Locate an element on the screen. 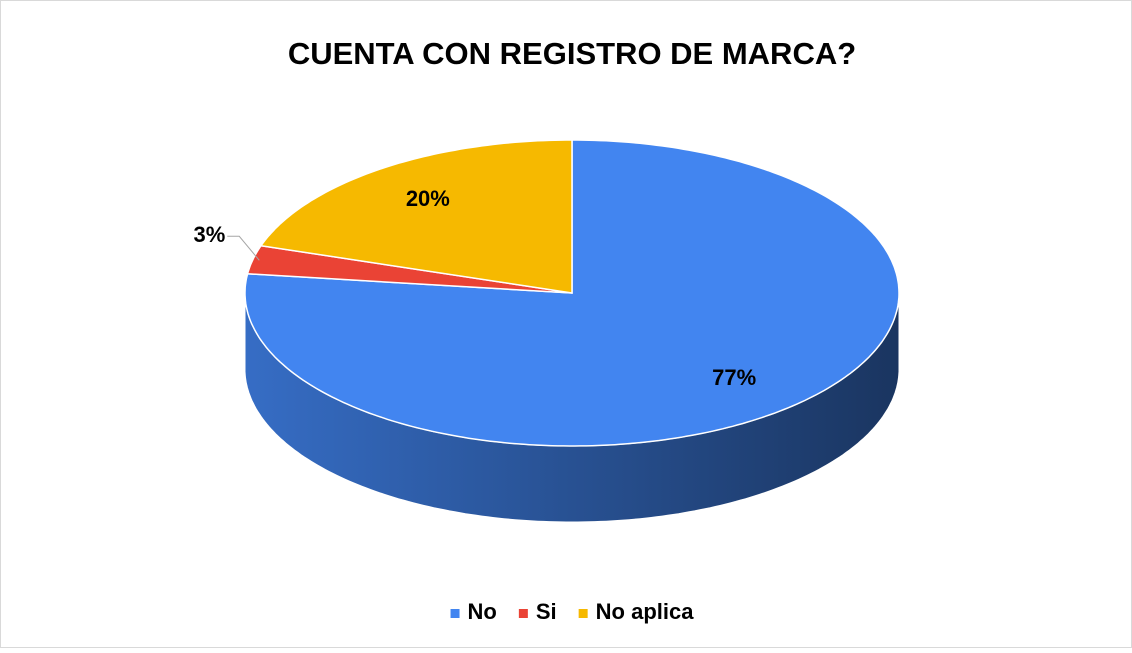 The image size is (1132, 653). pie-slice is located at coordinates (416, 216).